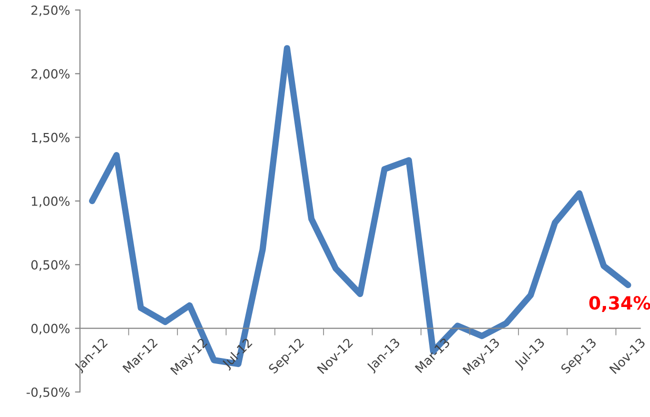  Describe the element at coordinates (50, 265) in the screenshot. I see `y-tick-label: 0,50%` at that location.